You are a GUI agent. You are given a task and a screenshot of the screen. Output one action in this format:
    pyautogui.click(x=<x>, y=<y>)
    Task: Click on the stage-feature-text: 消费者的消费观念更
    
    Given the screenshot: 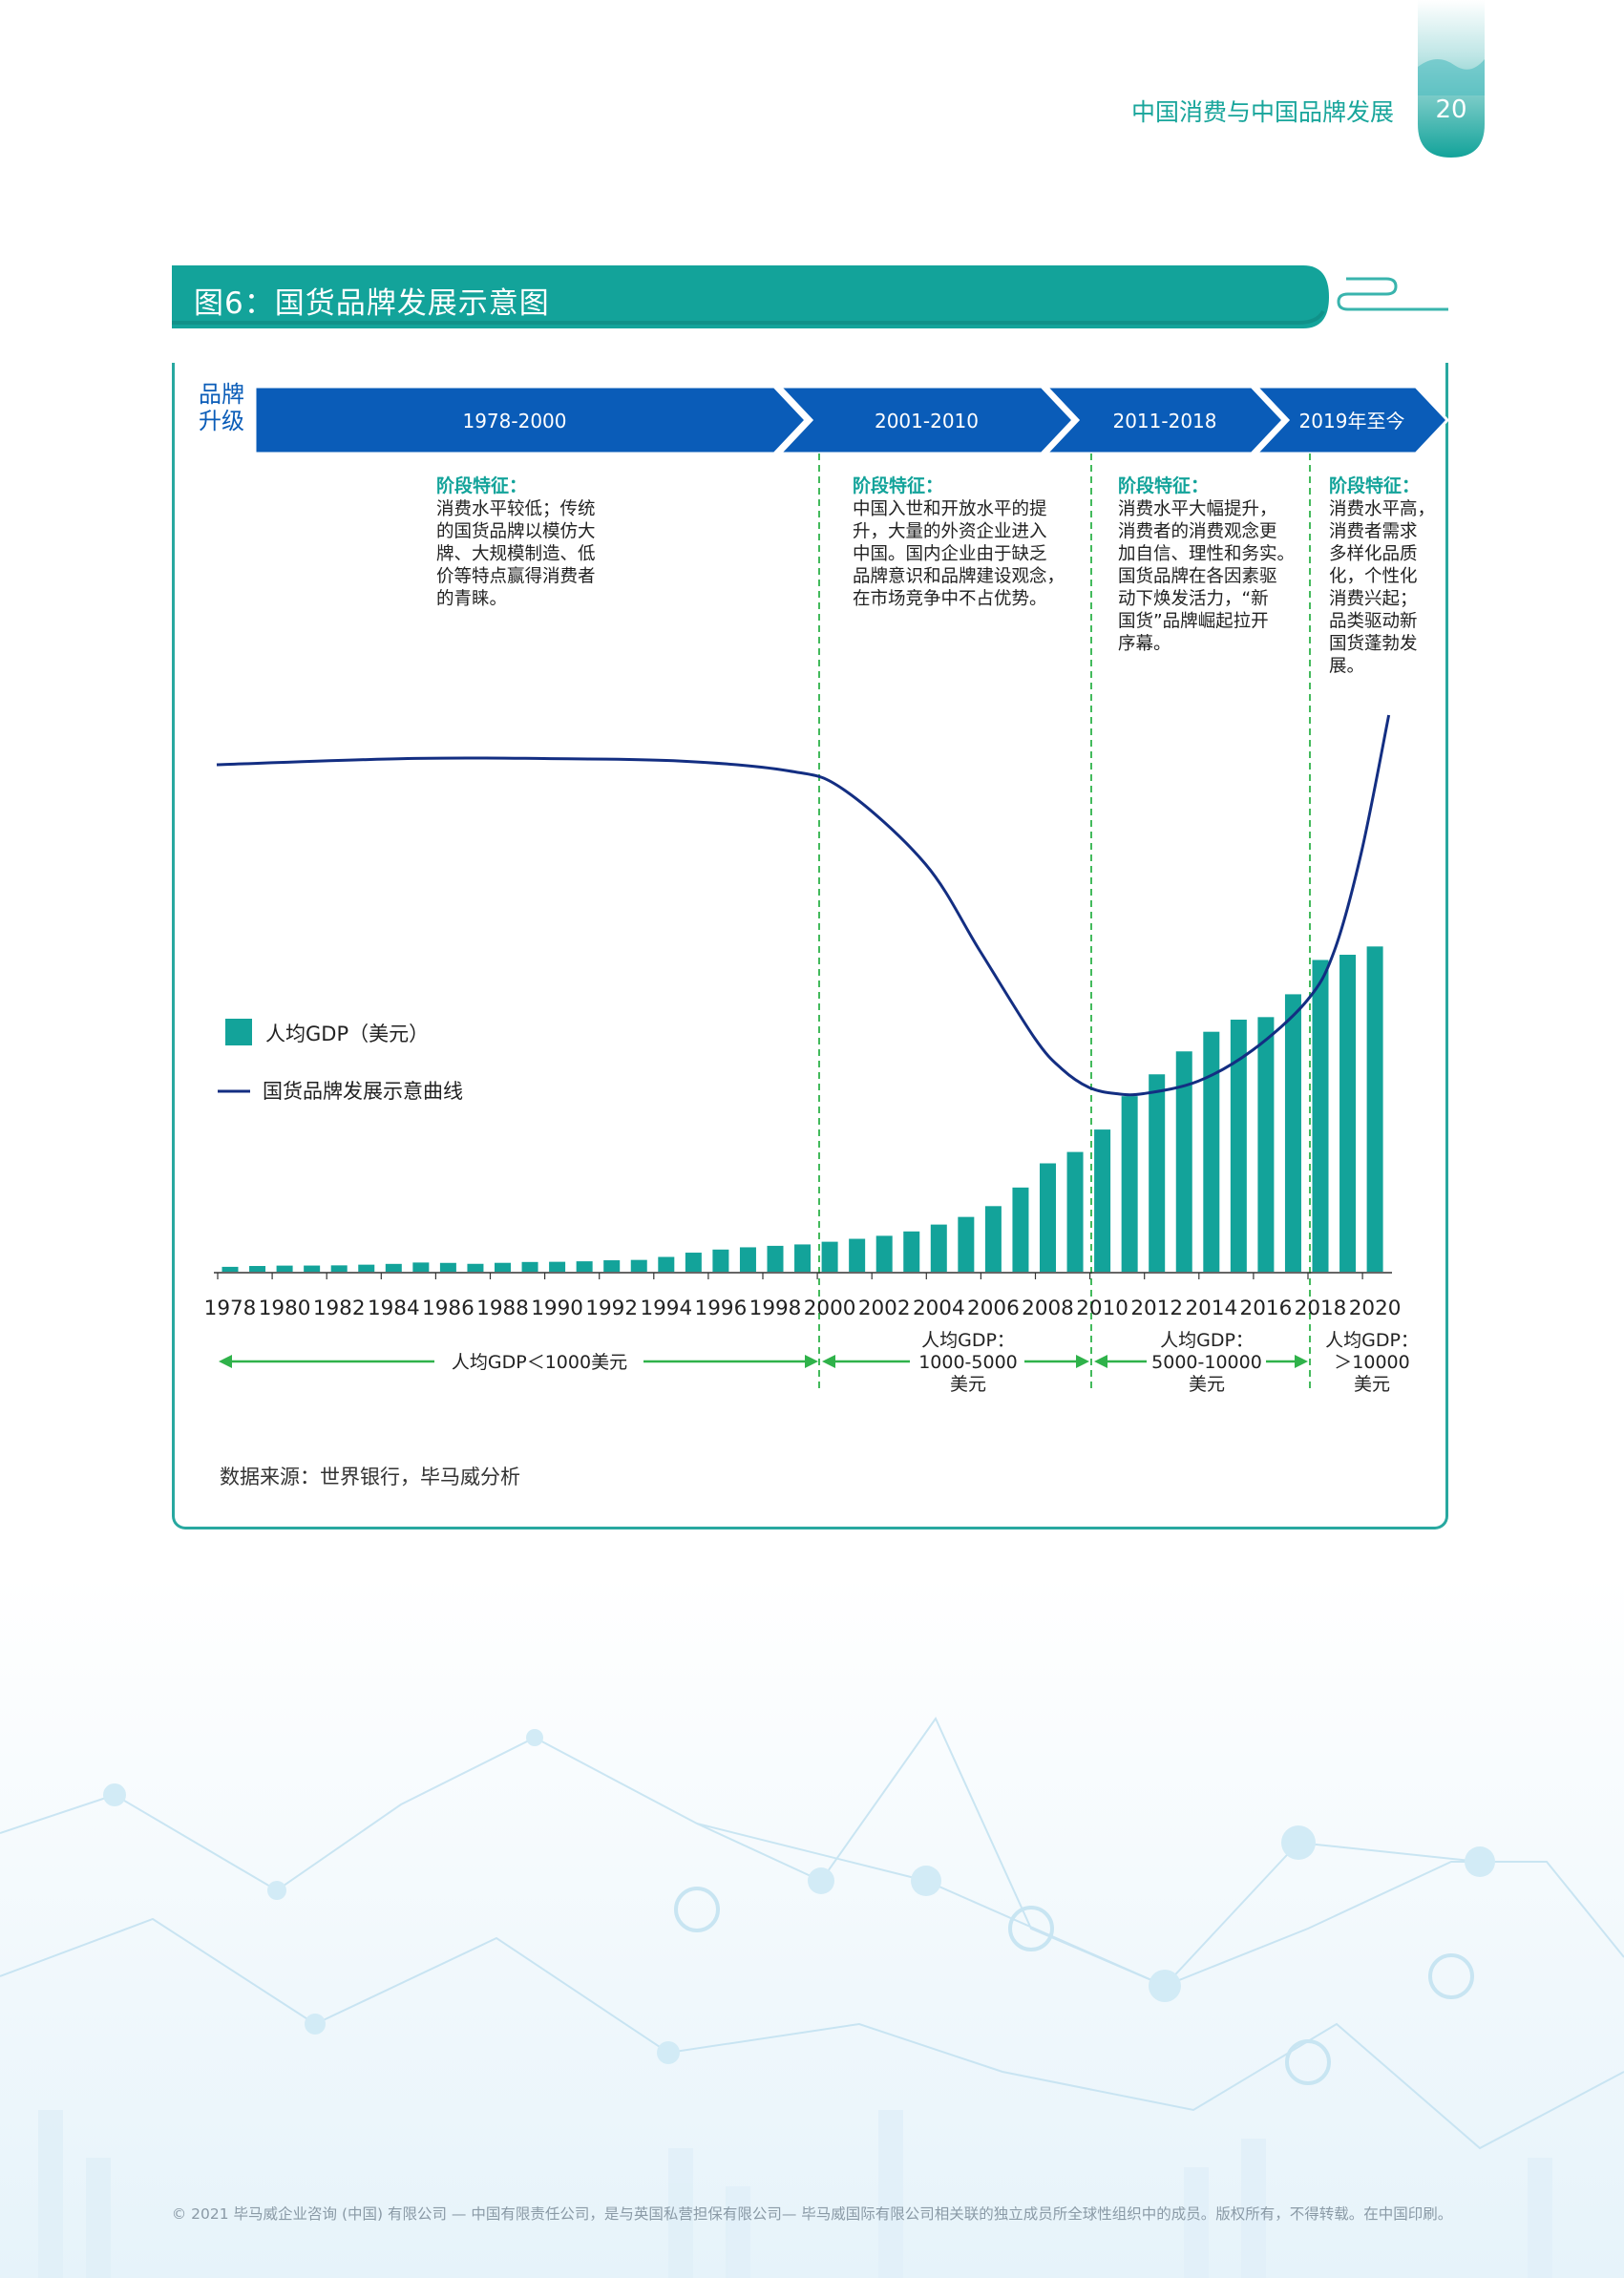 What is the action you would take?
    pyautogui.click(x=1197, y=531)
    